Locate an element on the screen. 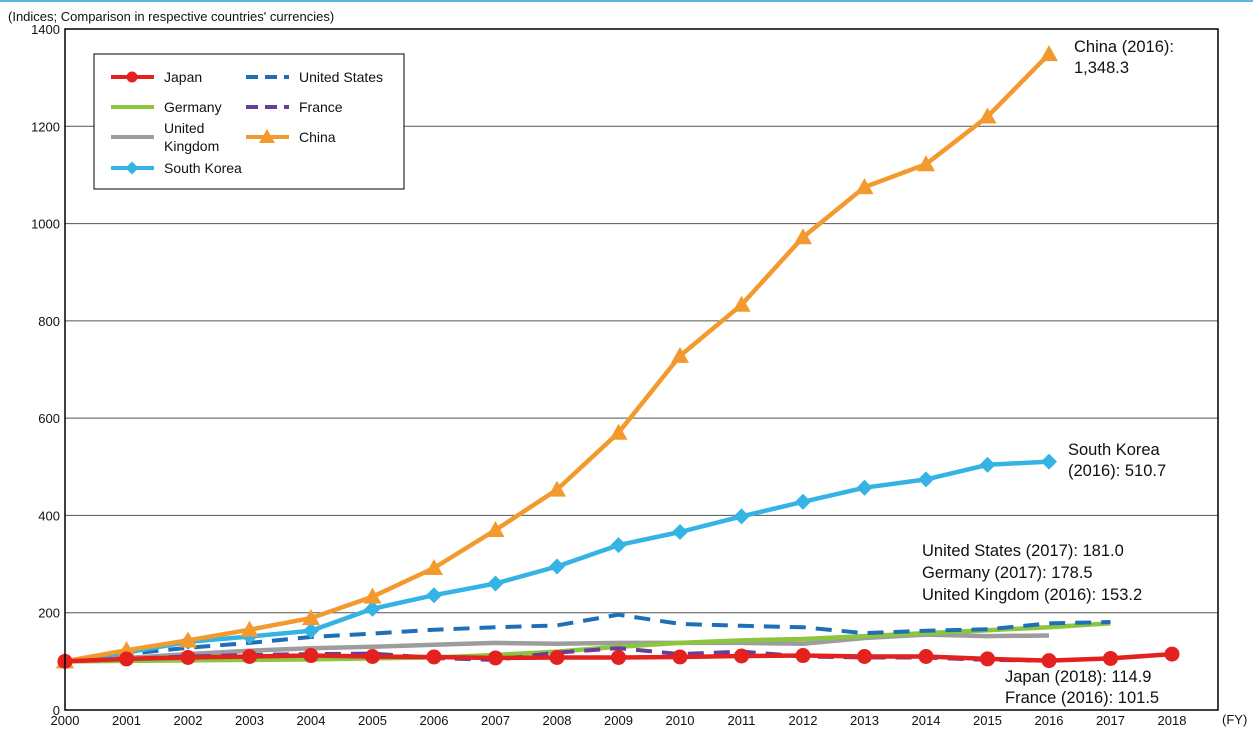 This screenshot has height=729, width=1253. data-point-south-korea-2011 is located at coordinates (741, 516).